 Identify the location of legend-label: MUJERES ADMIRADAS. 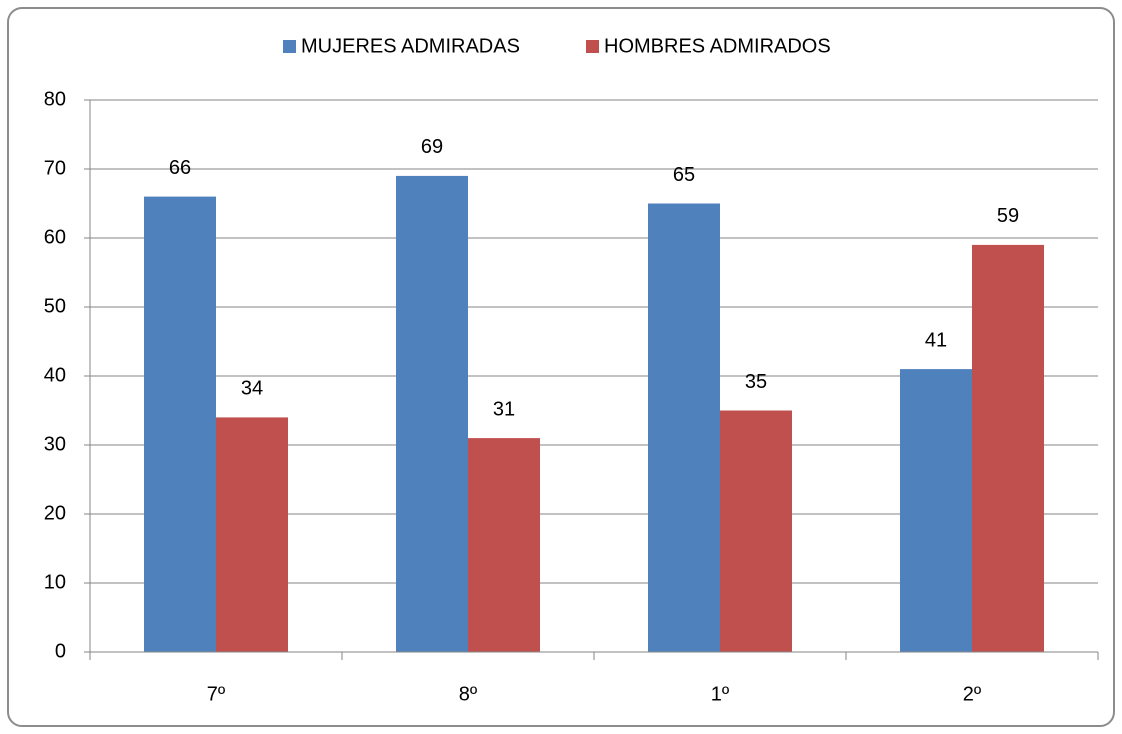
(410, 46).